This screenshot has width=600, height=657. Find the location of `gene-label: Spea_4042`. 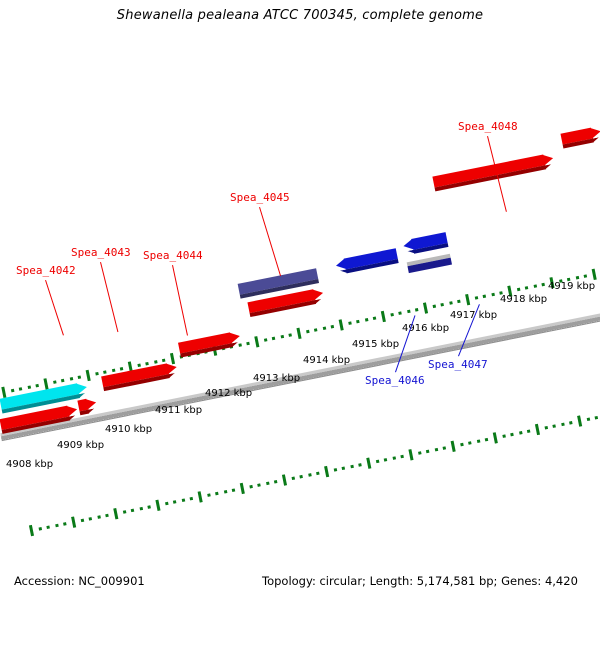

gene-label: Spea_4042 is located at coordinates (46, 270).